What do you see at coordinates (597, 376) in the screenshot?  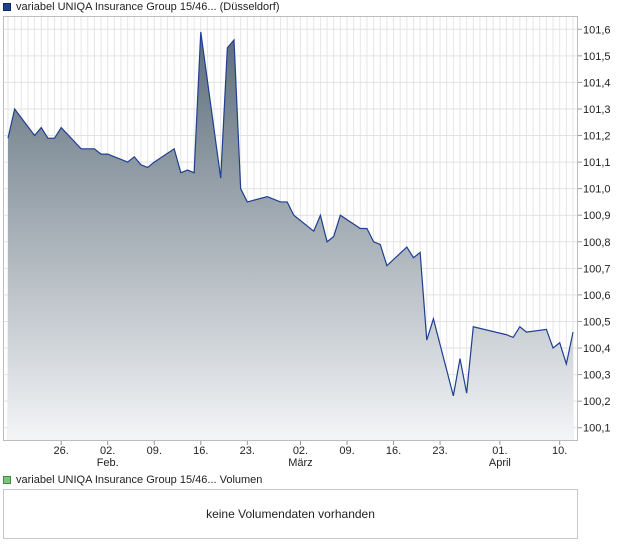 I see `y-tick-label: 100,3` at bounding box center [597, 376].